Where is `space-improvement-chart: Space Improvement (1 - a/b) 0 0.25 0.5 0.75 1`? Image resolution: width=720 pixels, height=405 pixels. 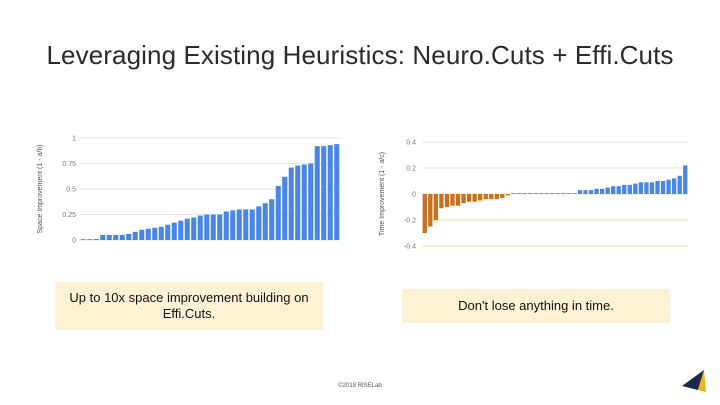
space-improvement-chart: Space Improvement (1 - a/b) 0 0.25 0.5 0.75 1 is located at coordinates (188, 190).